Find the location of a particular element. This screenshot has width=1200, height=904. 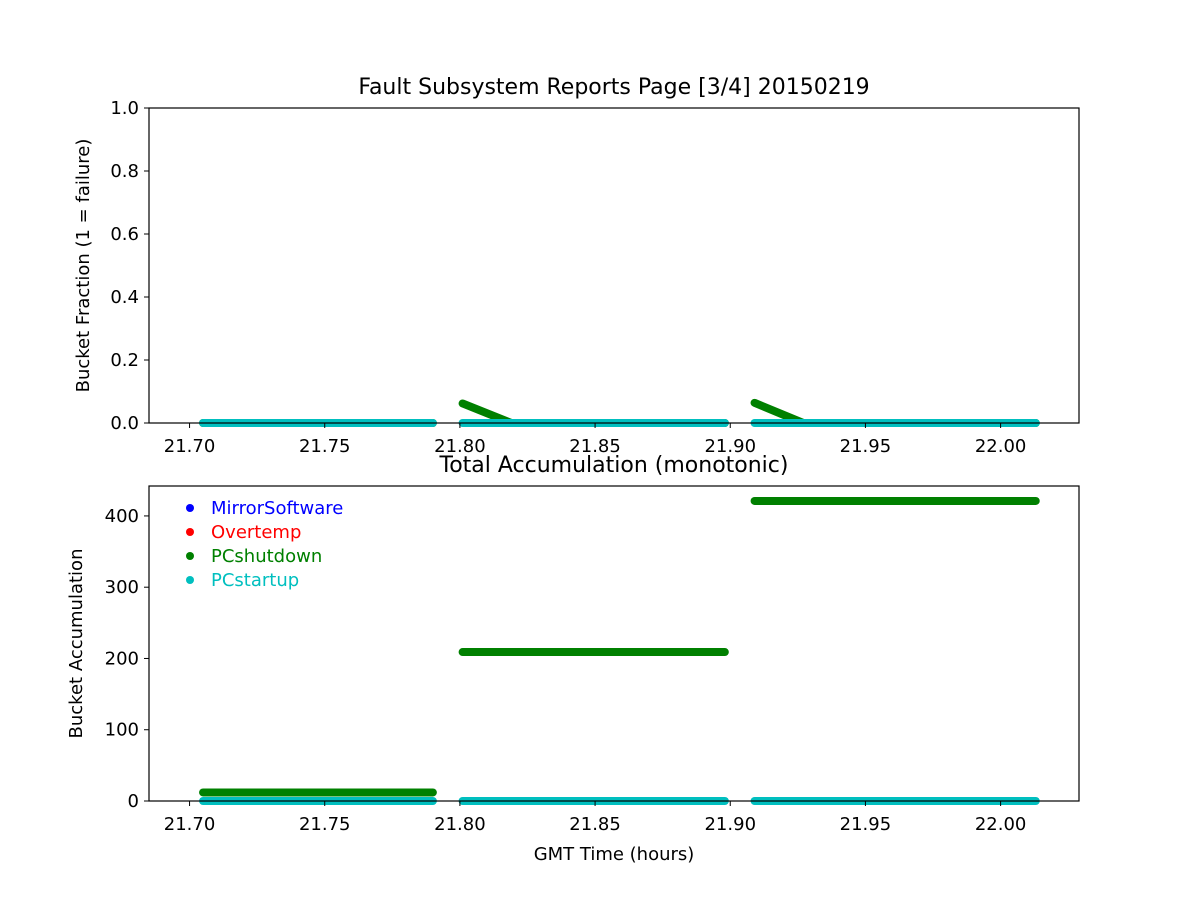

y-tick-label: 0.6 is located at coordinates (124, 234).